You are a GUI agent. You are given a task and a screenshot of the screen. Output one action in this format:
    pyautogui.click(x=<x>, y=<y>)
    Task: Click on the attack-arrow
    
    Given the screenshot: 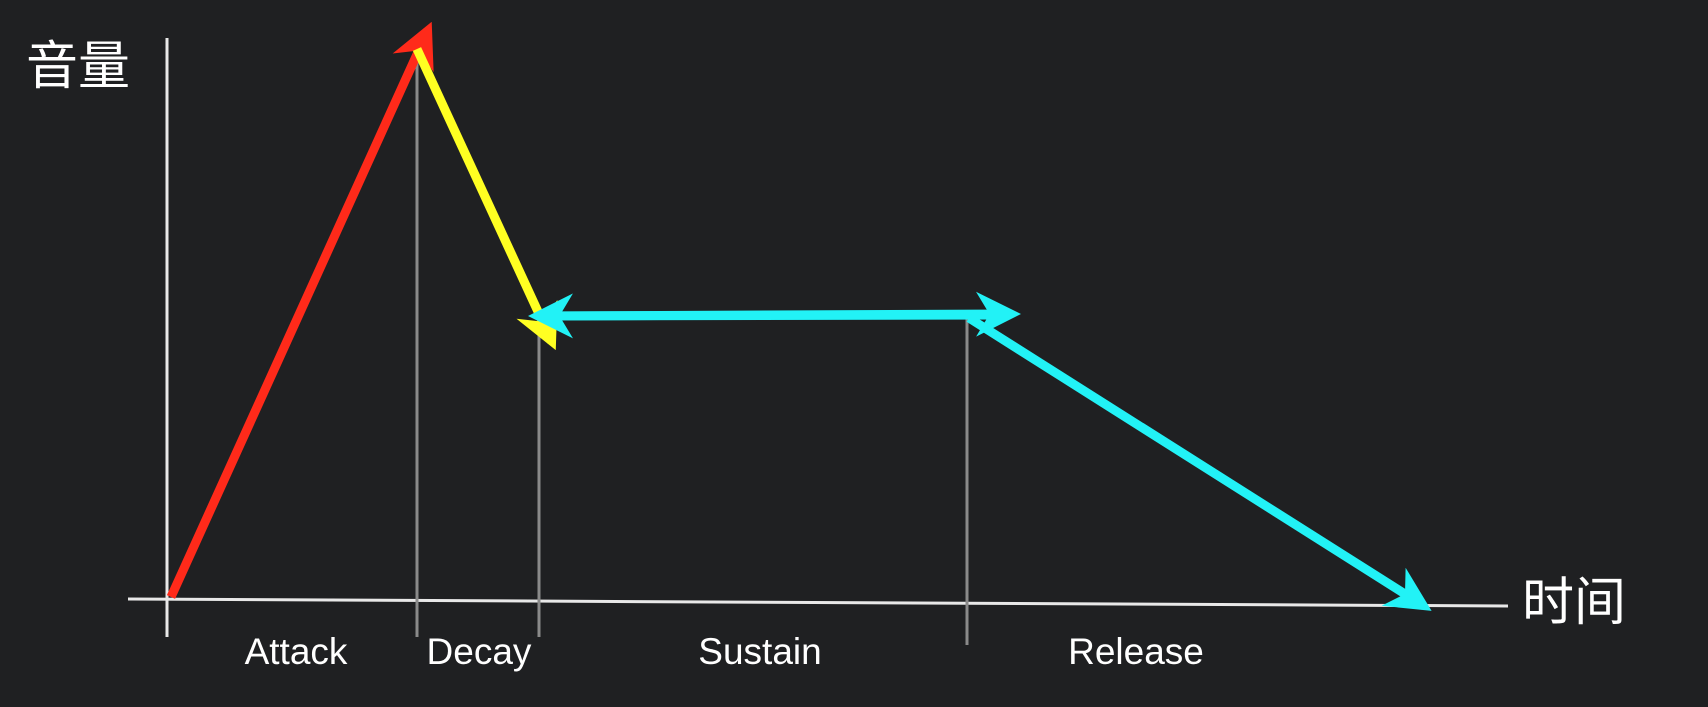 What is the action you would take?
    pyautogui.click(x=300, y=310)
    